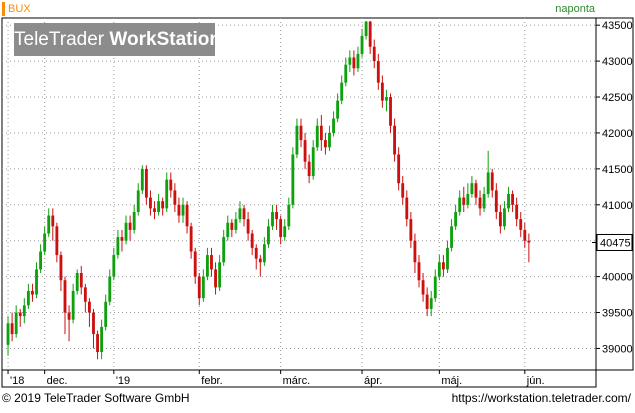  I want to click on symbol-marker, so click(3, 9).